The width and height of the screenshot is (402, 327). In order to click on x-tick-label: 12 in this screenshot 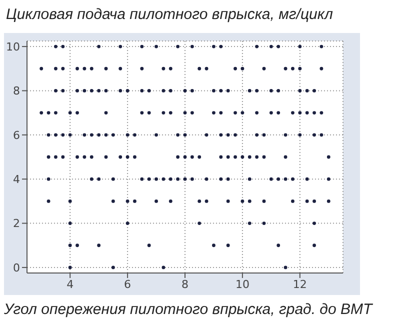, I will do `click(299, 284)`.